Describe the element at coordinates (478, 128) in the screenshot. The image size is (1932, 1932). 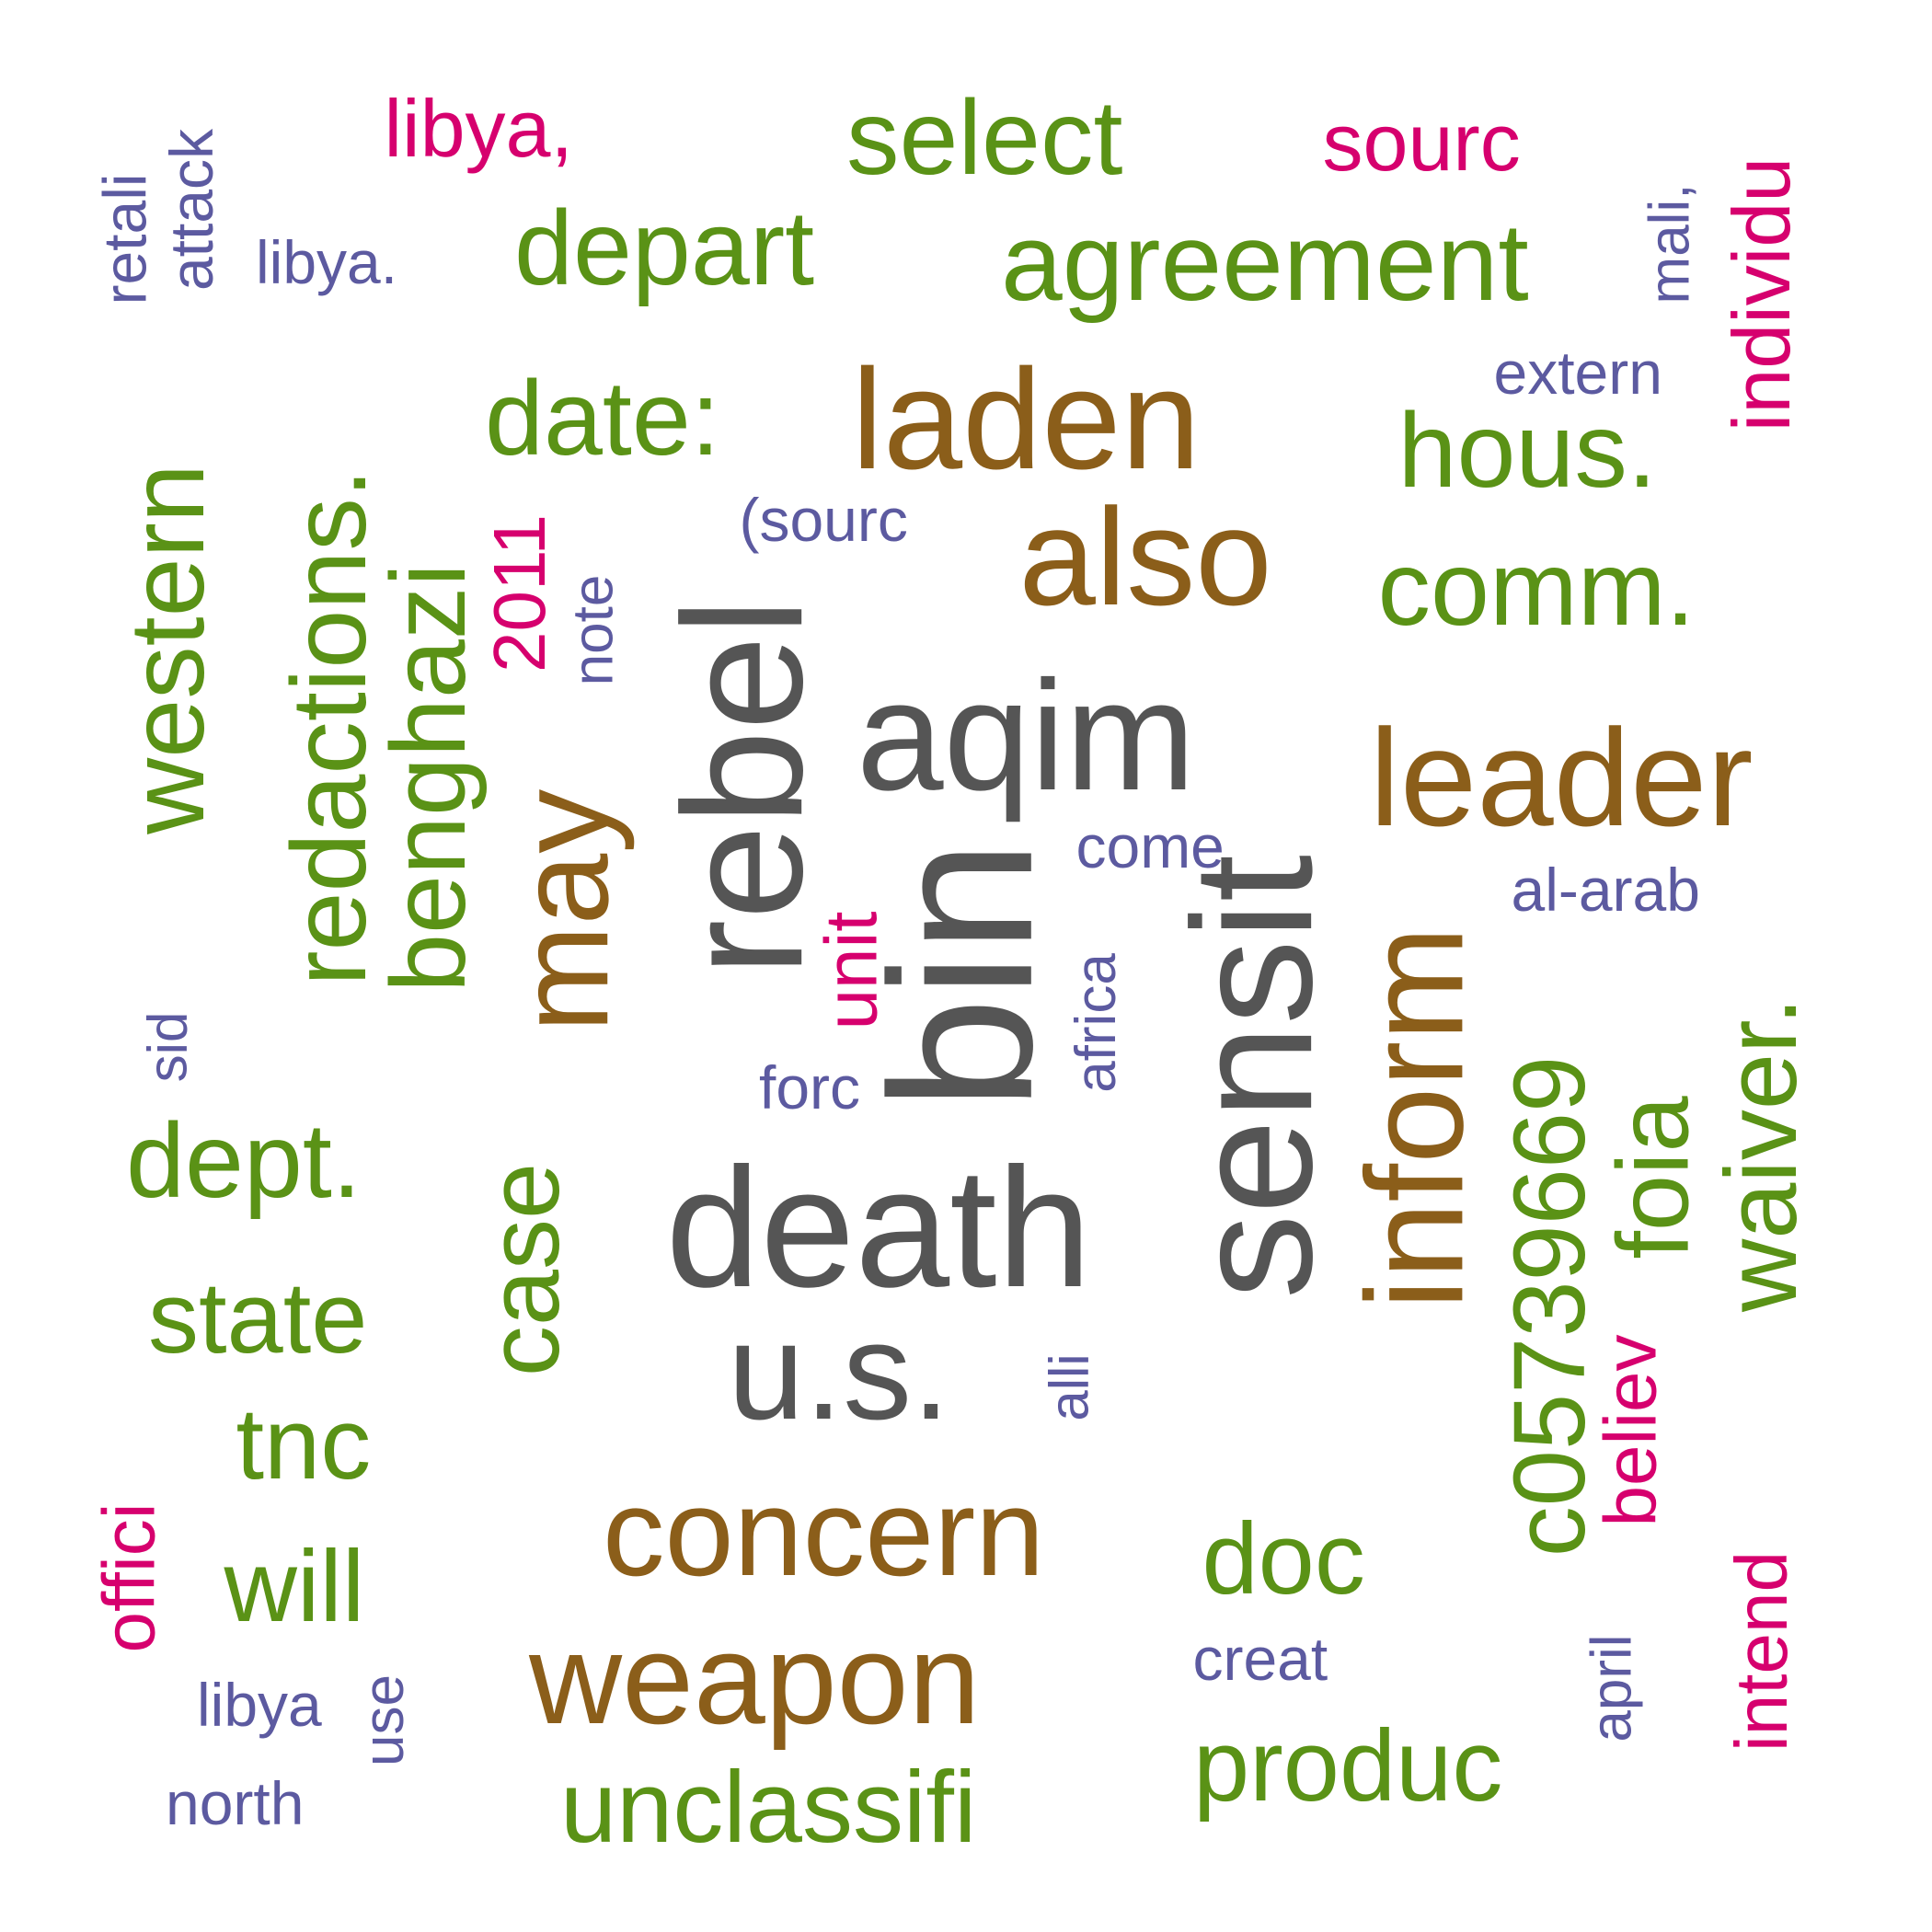
I see `word-libya: libya,` at that location.